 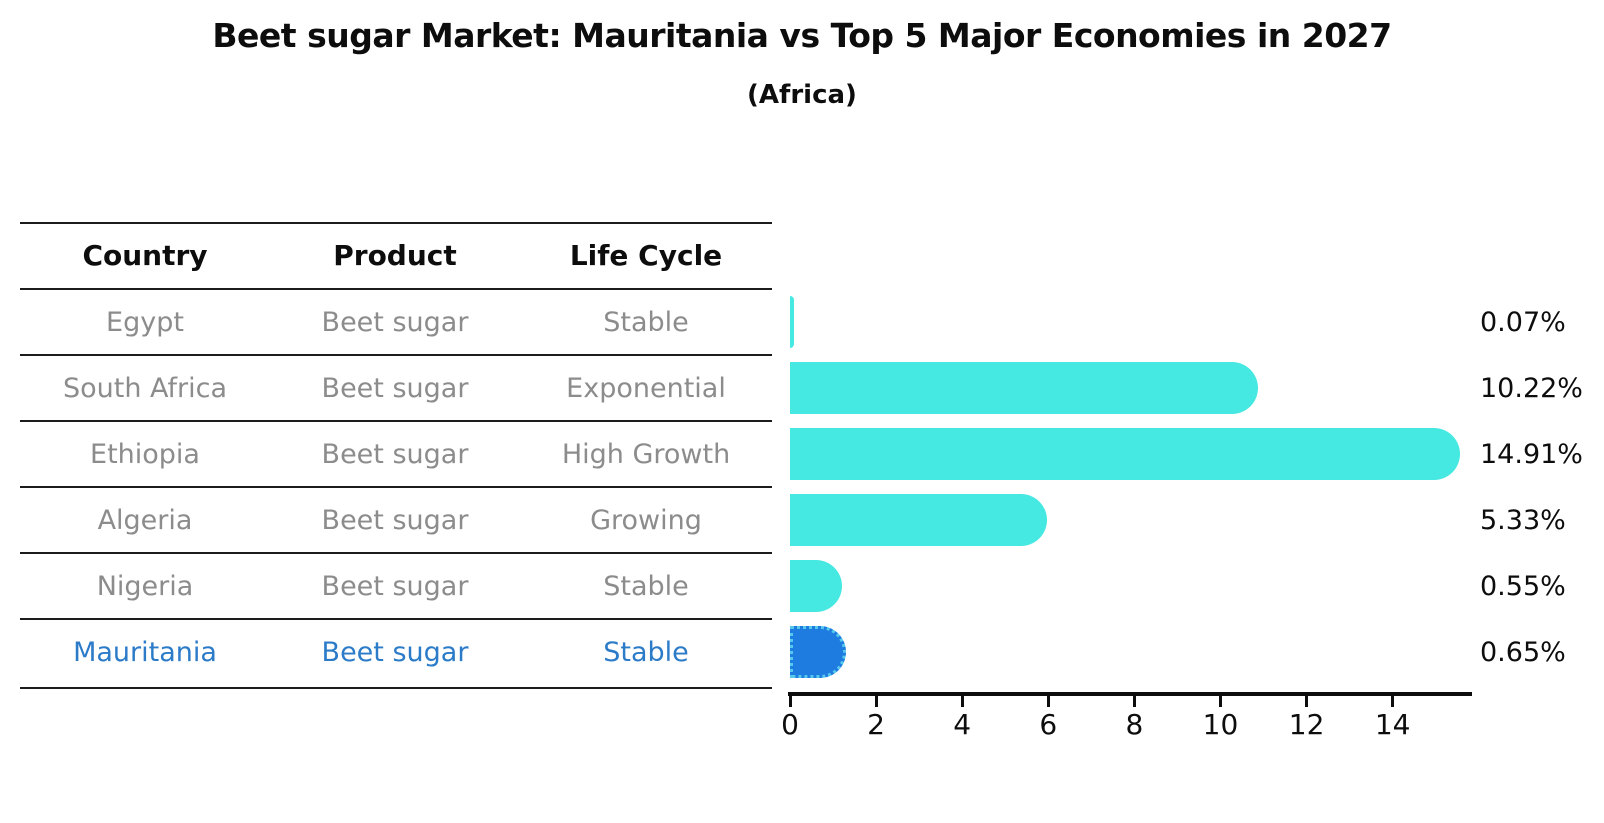 What do you see at coordinates (1024, 388) in the screenshot?
I see `bar-south-africa` at bounding box center [1024, 388].